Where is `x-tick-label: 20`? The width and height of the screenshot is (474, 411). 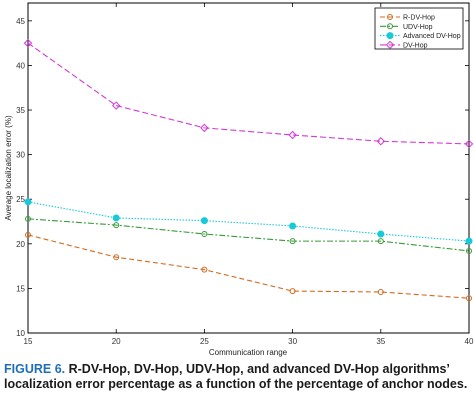
x-tick-label: 20 is located at coordinates (116, 341).